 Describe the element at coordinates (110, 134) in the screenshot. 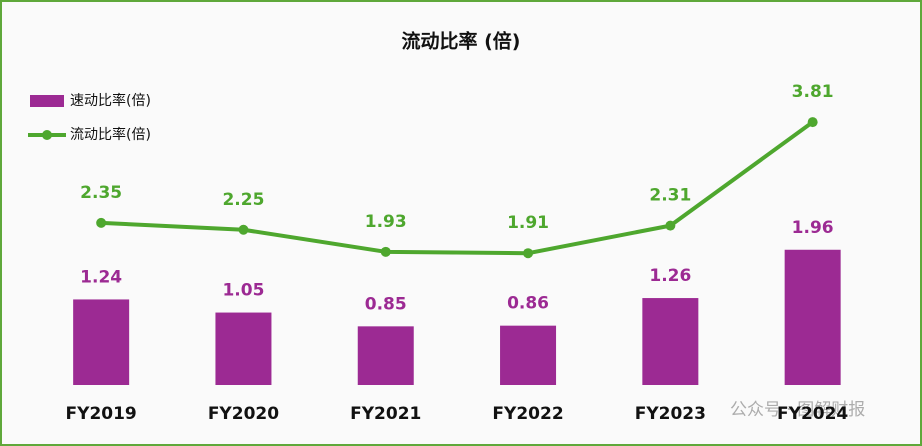

I see `legend-label: 流动比率(倍)` at that location.